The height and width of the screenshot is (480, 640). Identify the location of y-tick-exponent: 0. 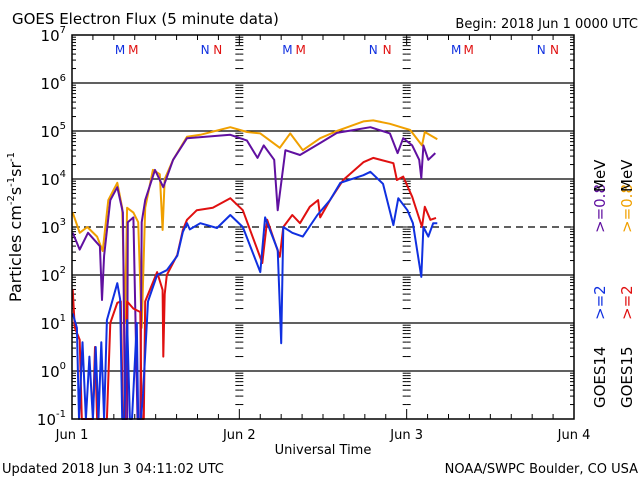
(63, 366).